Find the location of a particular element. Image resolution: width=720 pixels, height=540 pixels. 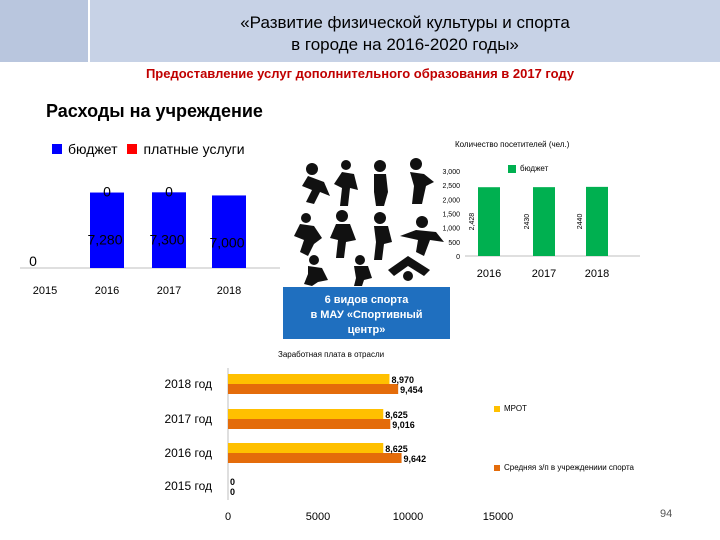

chart3-title: Заработная плата в отрасли is located at coordinates (331, 354).